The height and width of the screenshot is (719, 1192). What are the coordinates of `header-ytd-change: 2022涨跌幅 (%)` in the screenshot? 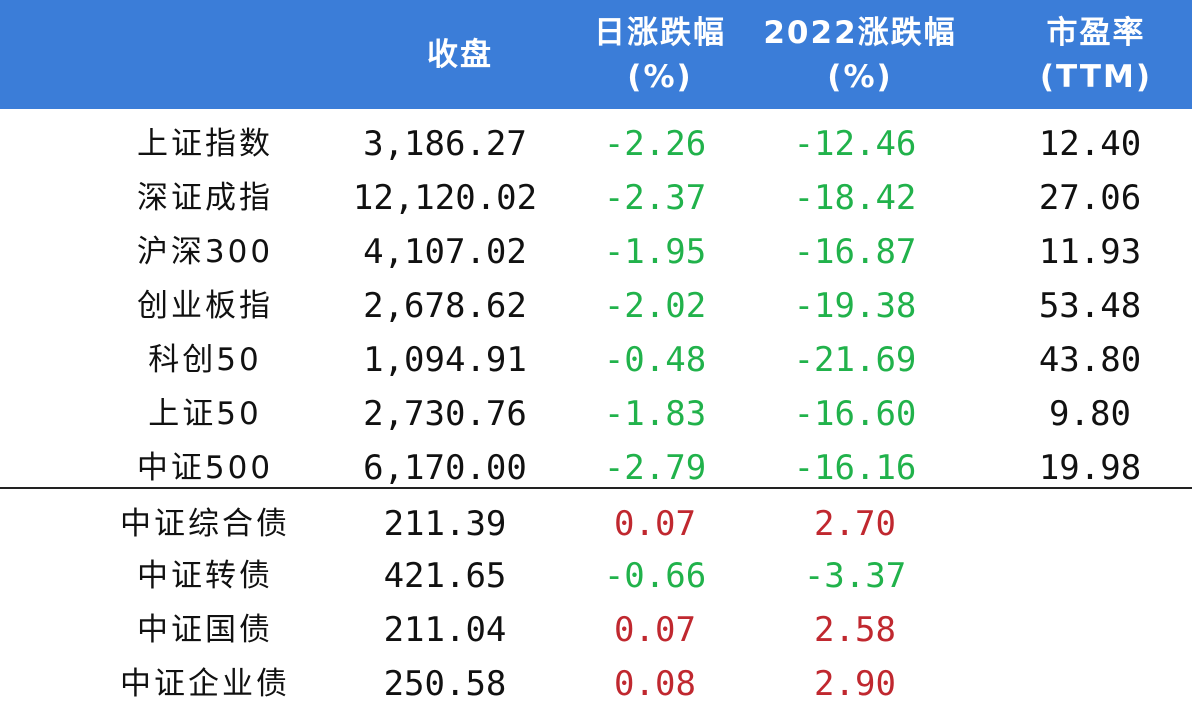 It's located at (860, 54).